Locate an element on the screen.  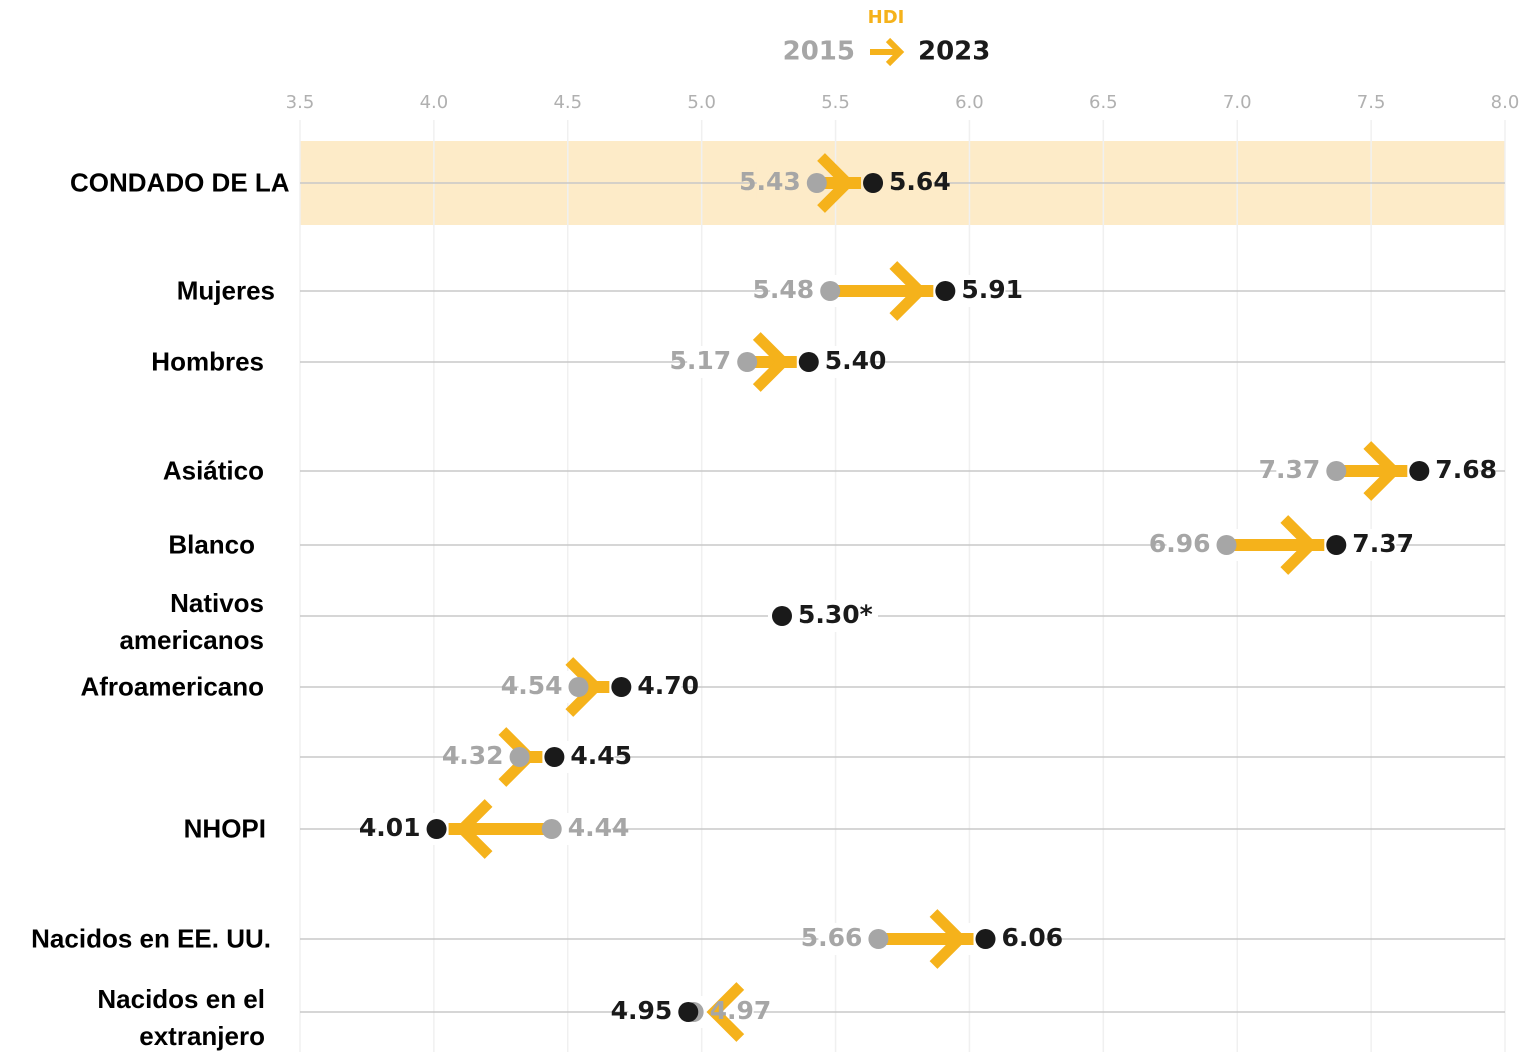
category-label: Afroamericano is located at coordinates (172, 686).